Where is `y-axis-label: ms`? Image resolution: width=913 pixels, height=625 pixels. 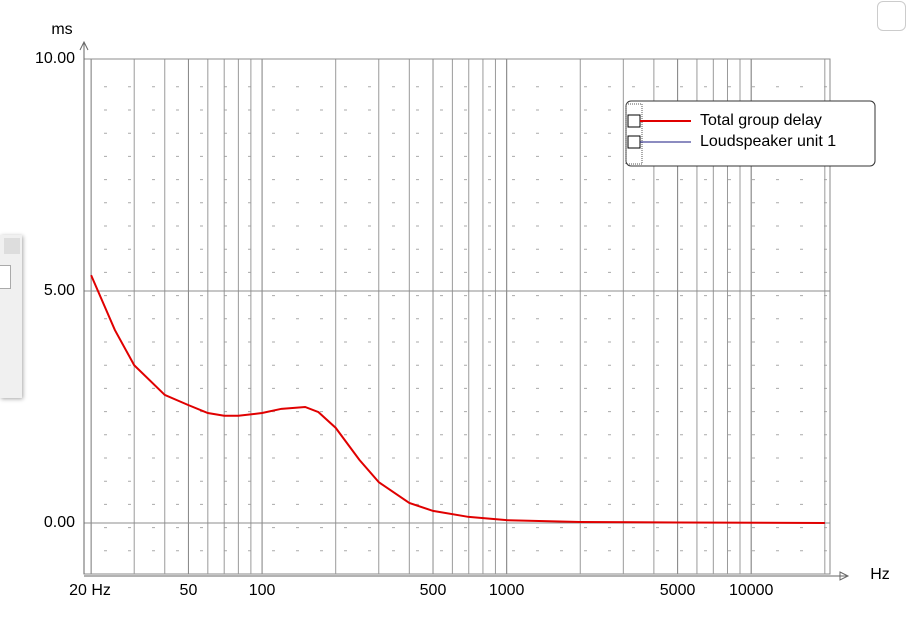
y-axis-label: ms is located at coordinates (61, 29).